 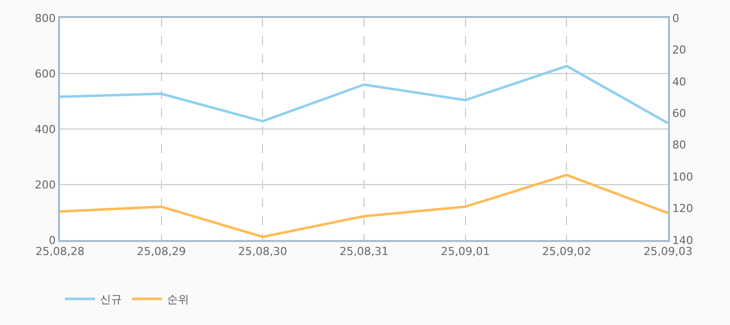 What do you see at coordinates (679, 145) in the screenshot?
I see `y2-tick-label: 80` at bounding box center [679, 145].